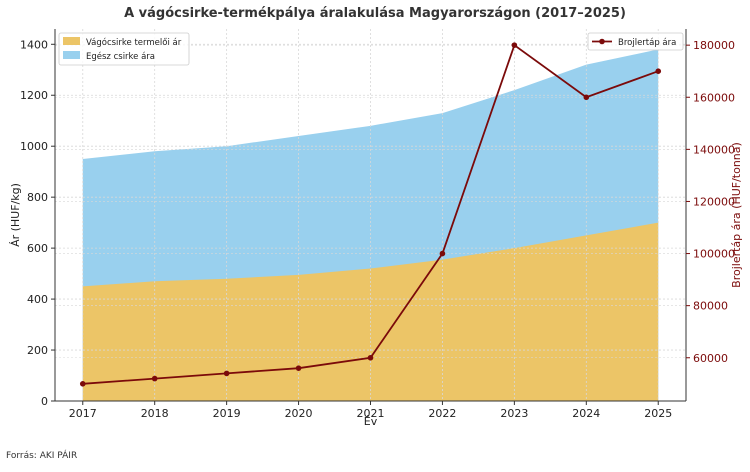  Describe the element at coordinates (371, 413) in the screenshot. I see `x-tick-label: 2021` at that location.